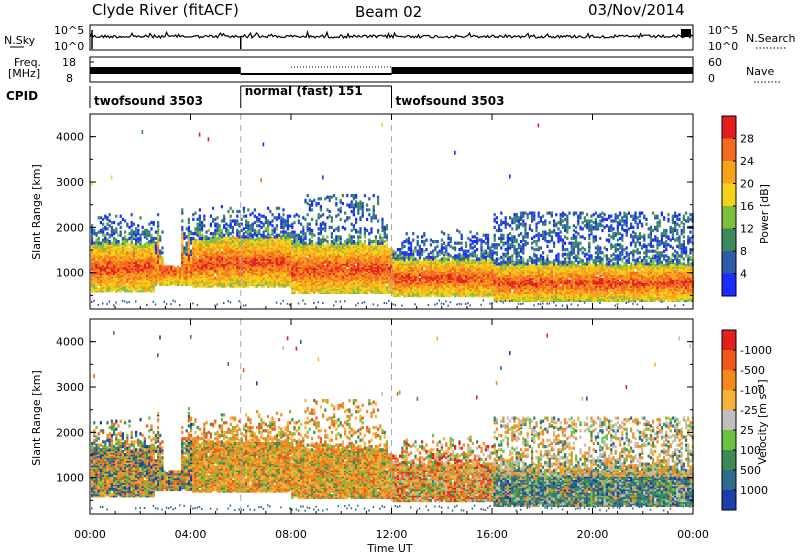 This screenshot has width=800, height=554. What do you see at coordinates (199, 134) in the screenshot?
I see `power-speck` at bounding box center [199, 134].